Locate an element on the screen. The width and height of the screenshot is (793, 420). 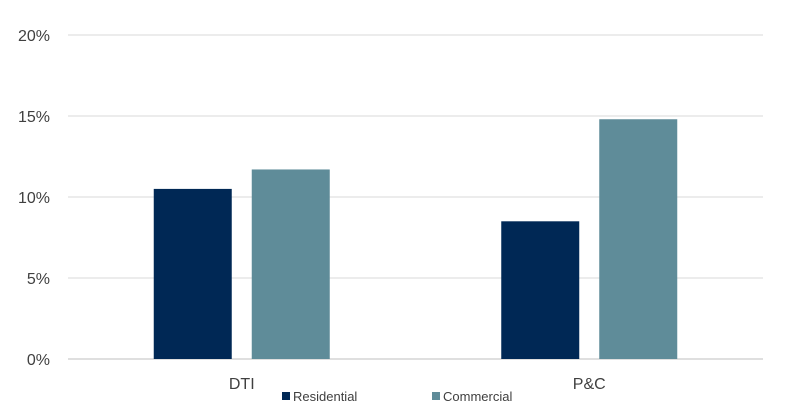
bar-residential-dti is located at coordinates (192, 273).